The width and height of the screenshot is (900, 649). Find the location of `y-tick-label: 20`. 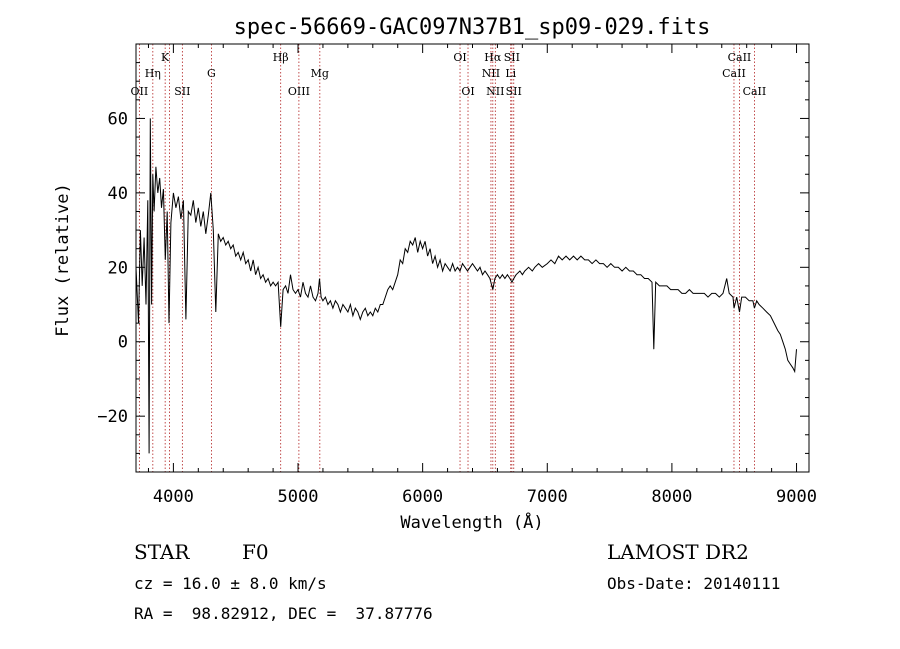

y-tick-label: 20 is located at coordinates (118, 268).